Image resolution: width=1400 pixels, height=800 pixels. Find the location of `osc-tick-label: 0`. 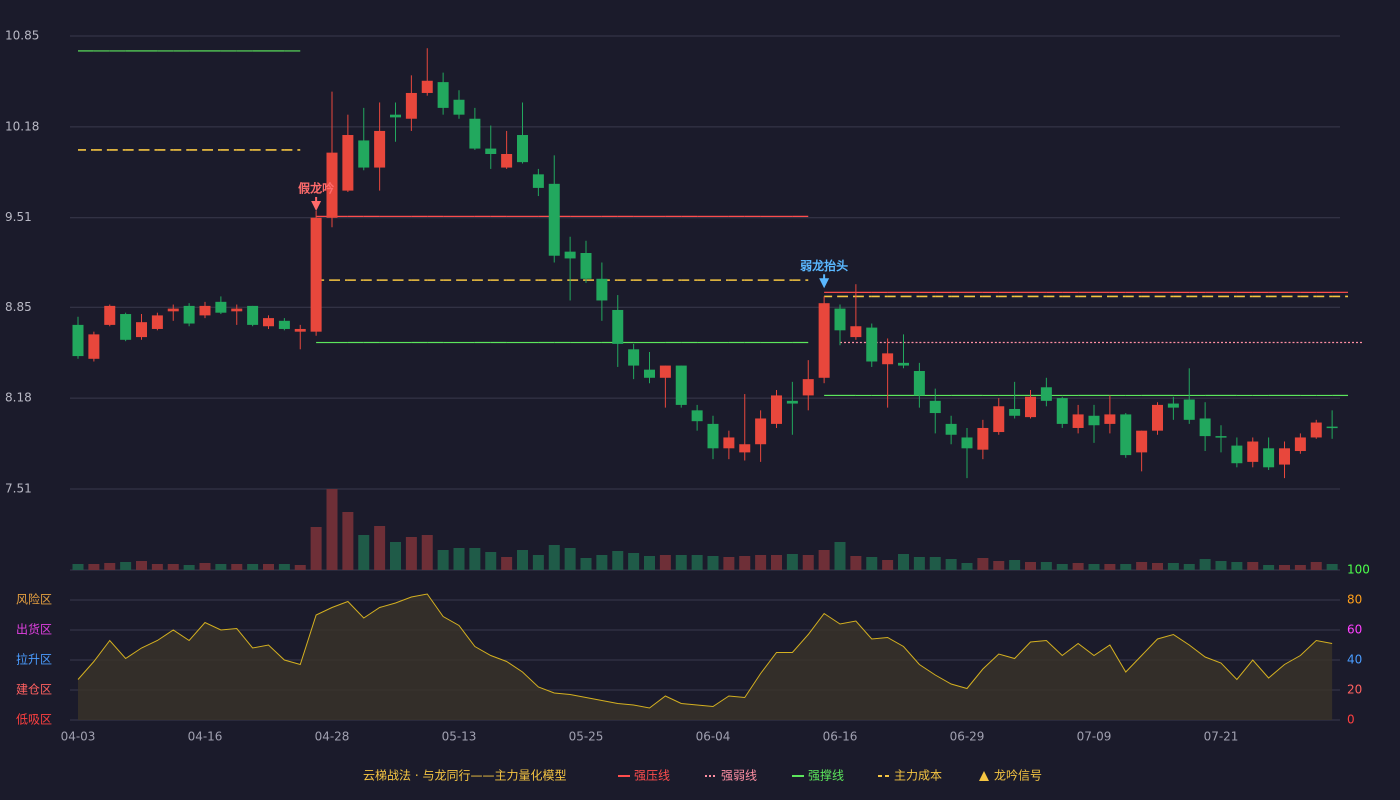

osc-tick-label: 0 is located at coordinates (1351, 720).